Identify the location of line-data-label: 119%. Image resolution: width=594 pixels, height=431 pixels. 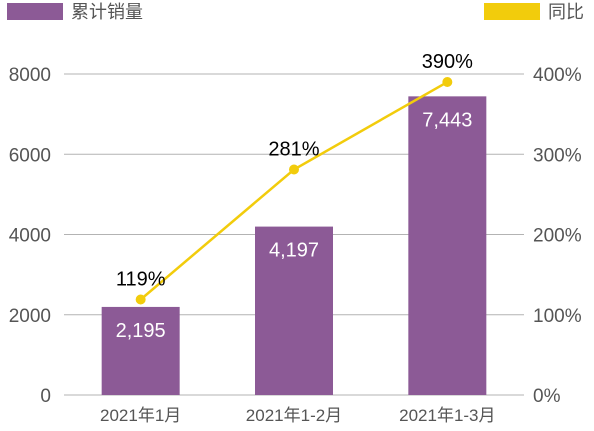
(141, 280).